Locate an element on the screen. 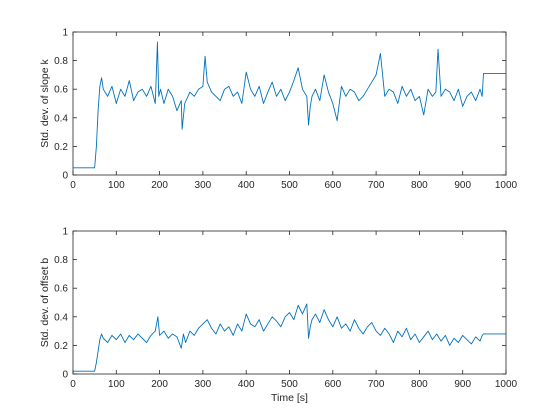  y-axis-label: Std. dev. of slope k is located at coordinates (45, 102).